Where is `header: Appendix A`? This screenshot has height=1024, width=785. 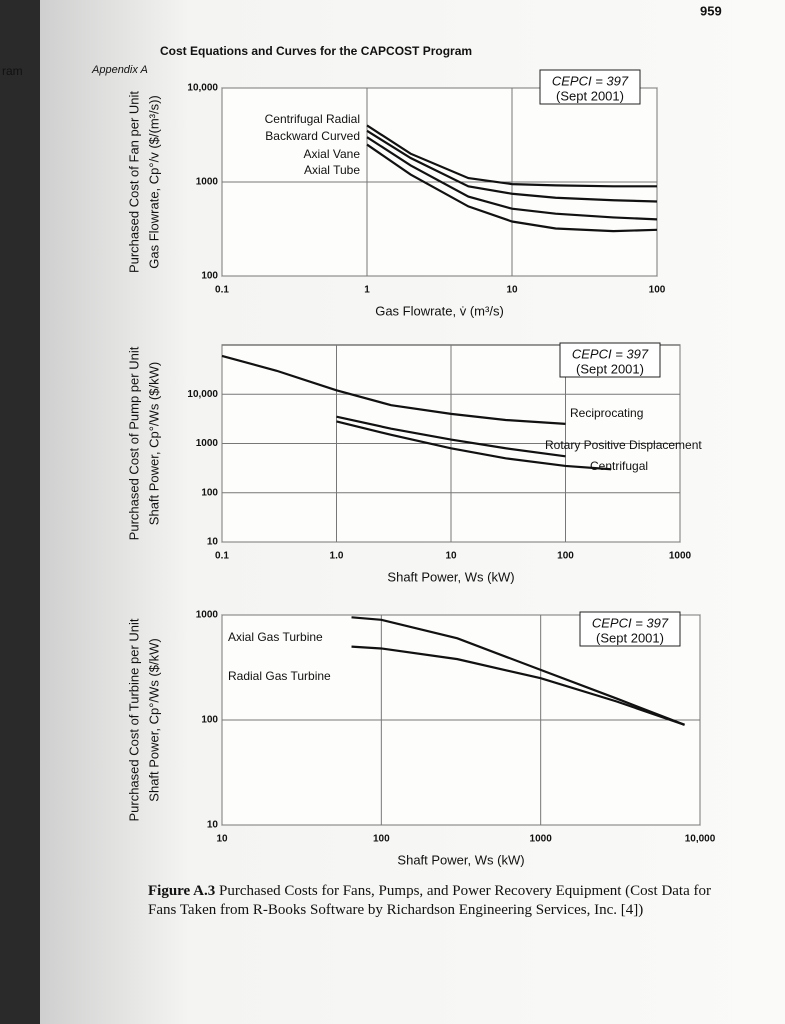 header: Appendix A is located at coordinates (119, 70).